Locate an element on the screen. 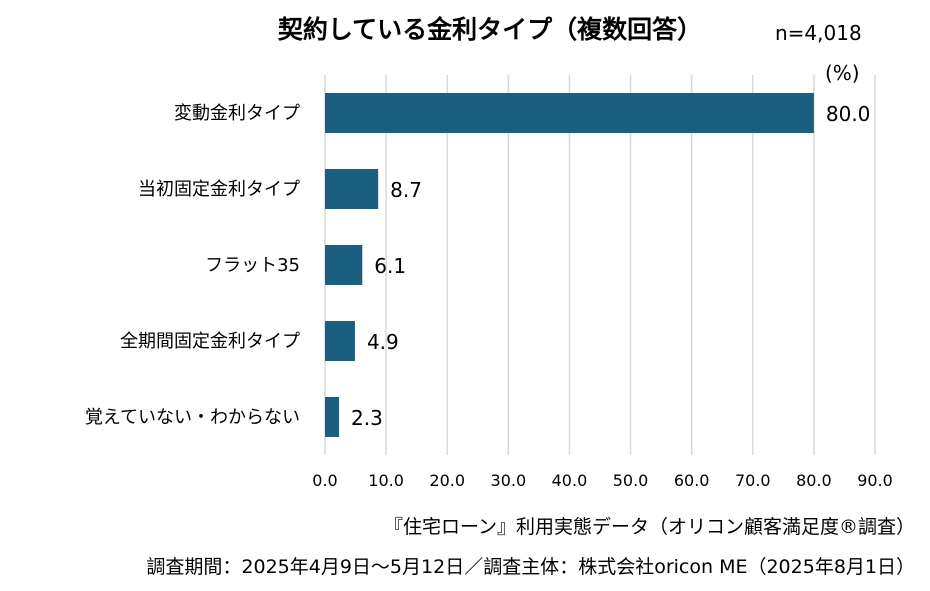 This screenshot has height=591, width=930. x-tick-label: 0.0 is located at coordinates (324, 480).